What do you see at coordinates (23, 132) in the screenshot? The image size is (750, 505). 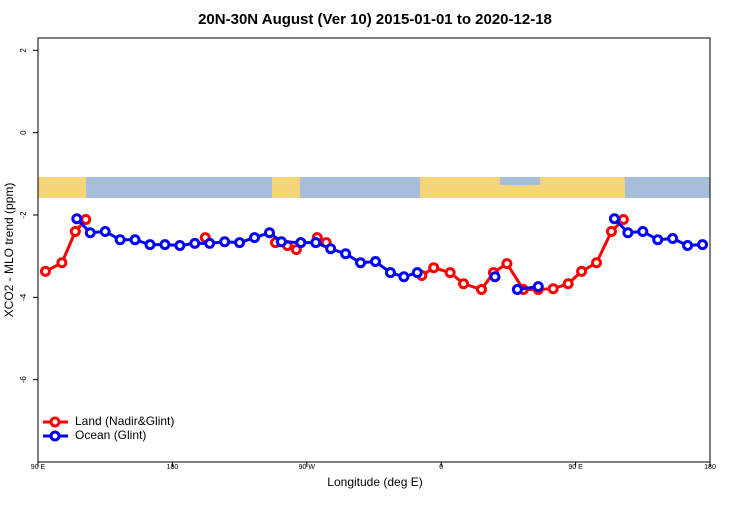 I see `y-tick-label: 0` at bounding box center [23, 132].